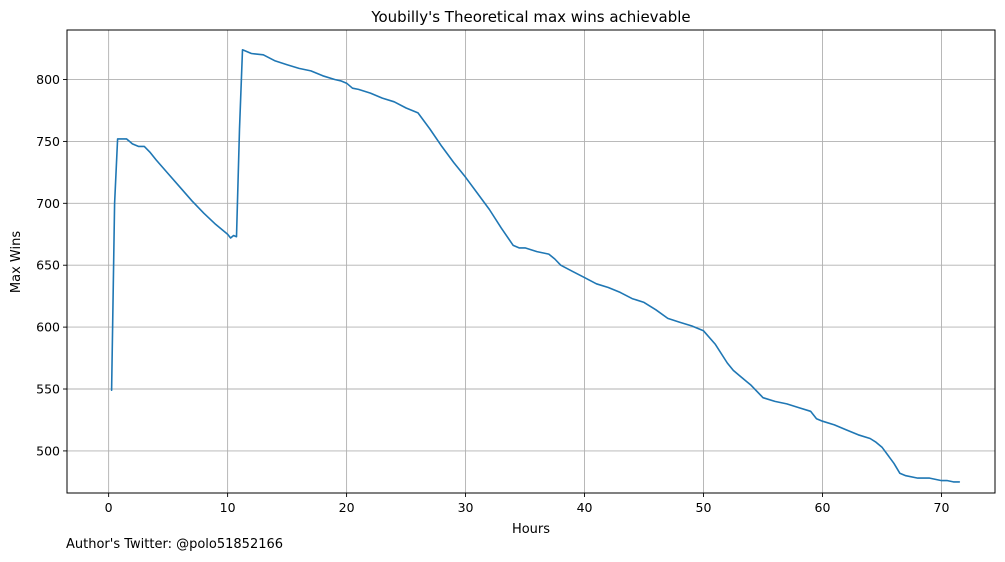  Describe the element at coordinates (109, 507) in the screenshot. I see `x-tick-label: 0` at that location.